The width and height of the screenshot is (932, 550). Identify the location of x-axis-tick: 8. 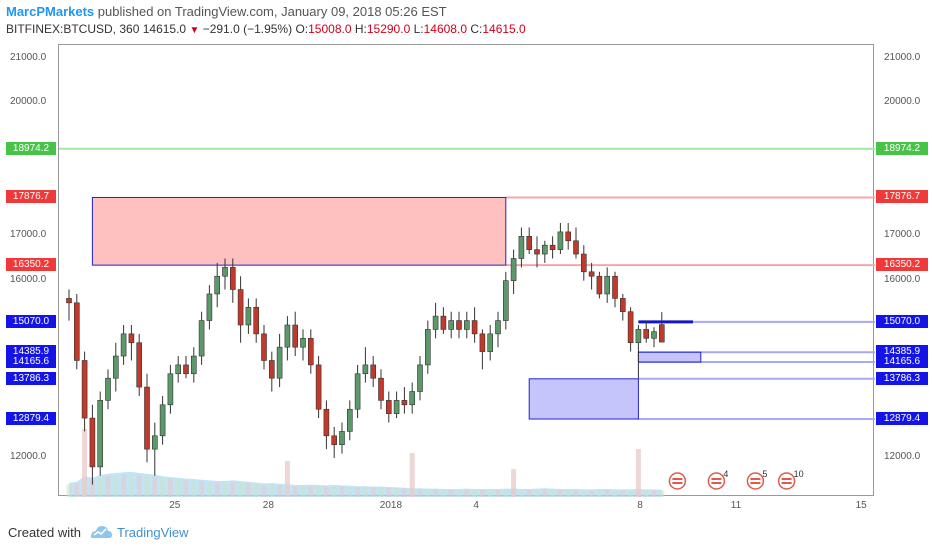
(640, 505).